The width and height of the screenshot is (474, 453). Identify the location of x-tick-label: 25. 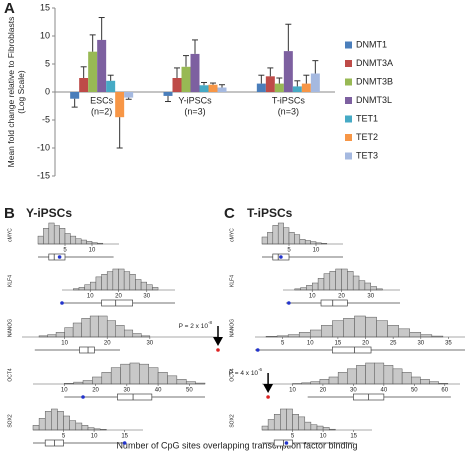
(393, 344).